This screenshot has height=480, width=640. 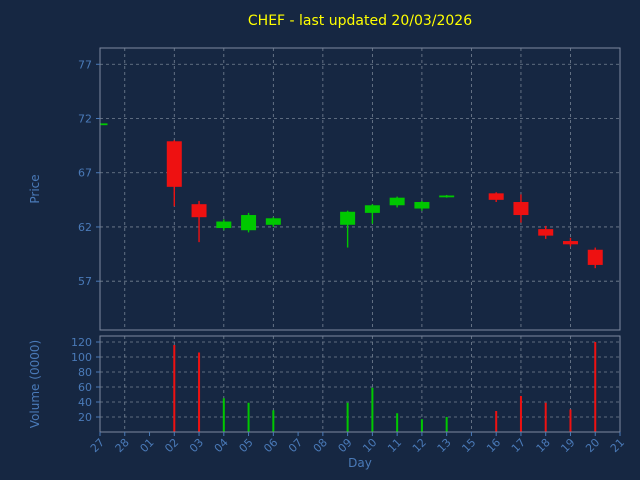 What do you see at coordinates (360, 21) in the screenshot?
I see `chart-title: CHEF - last updated 20/03/2026` at bounding box center [360, 21].